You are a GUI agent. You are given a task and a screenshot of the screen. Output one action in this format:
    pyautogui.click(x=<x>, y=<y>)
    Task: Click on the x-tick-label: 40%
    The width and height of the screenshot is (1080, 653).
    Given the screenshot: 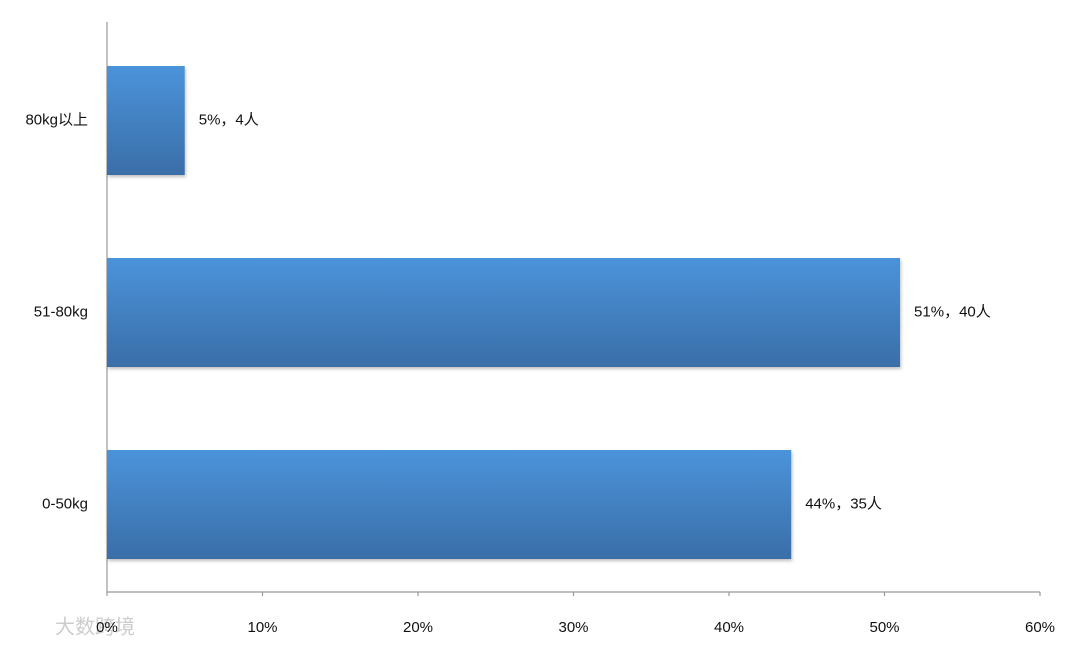 What is the action you would take?
    pyautogui.click(x=729, y=627)
    